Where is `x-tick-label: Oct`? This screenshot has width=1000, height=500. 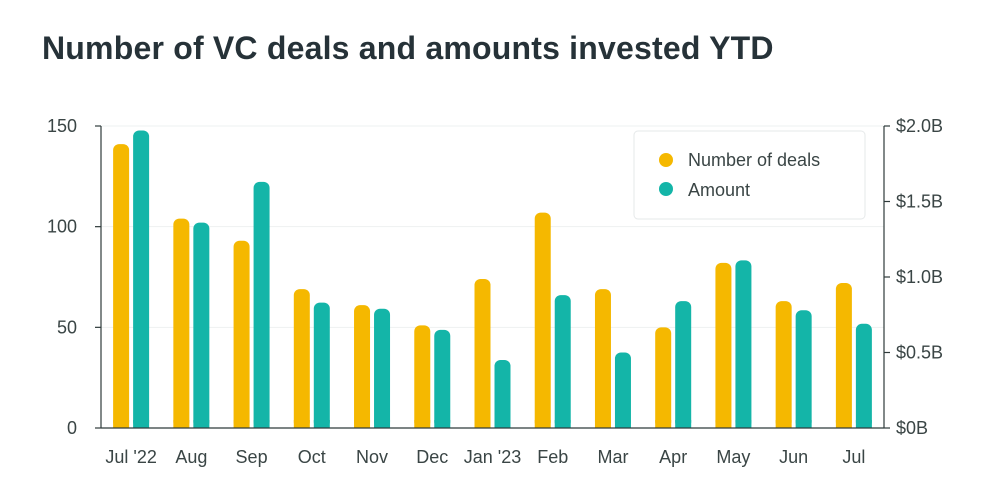 x-tick-label: Oct is located at coordinates (312, 457).